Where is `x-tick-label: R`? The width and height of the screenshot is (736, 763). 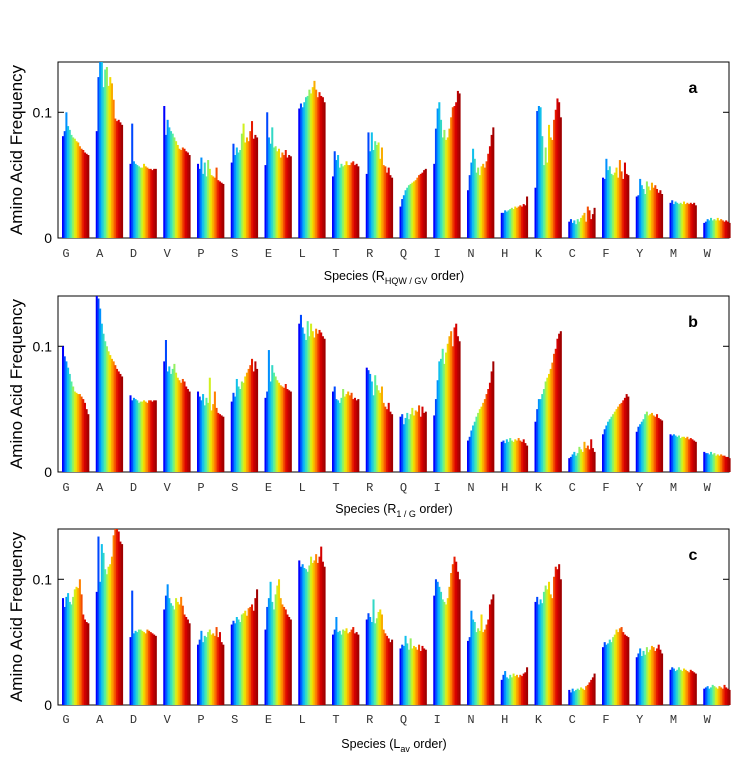 x-tick-label: R is located at coordinates (369, 254).